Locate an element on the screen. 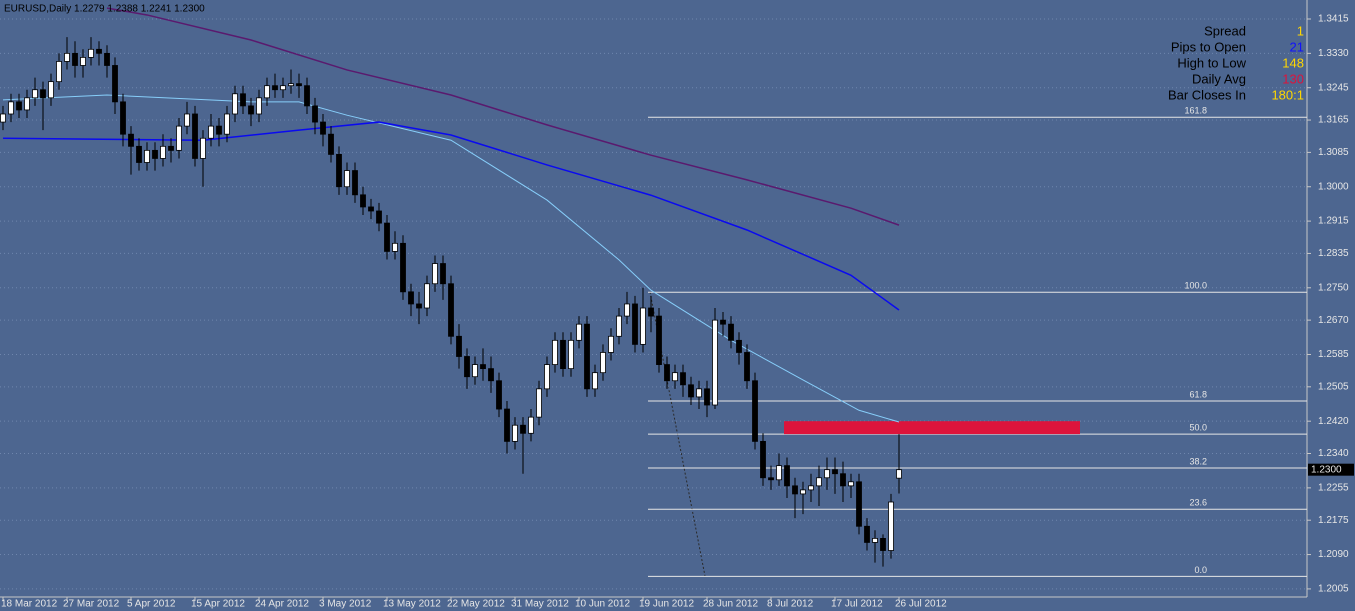  fib-level-label: 100.0 is located at coordinates (1195, 286).